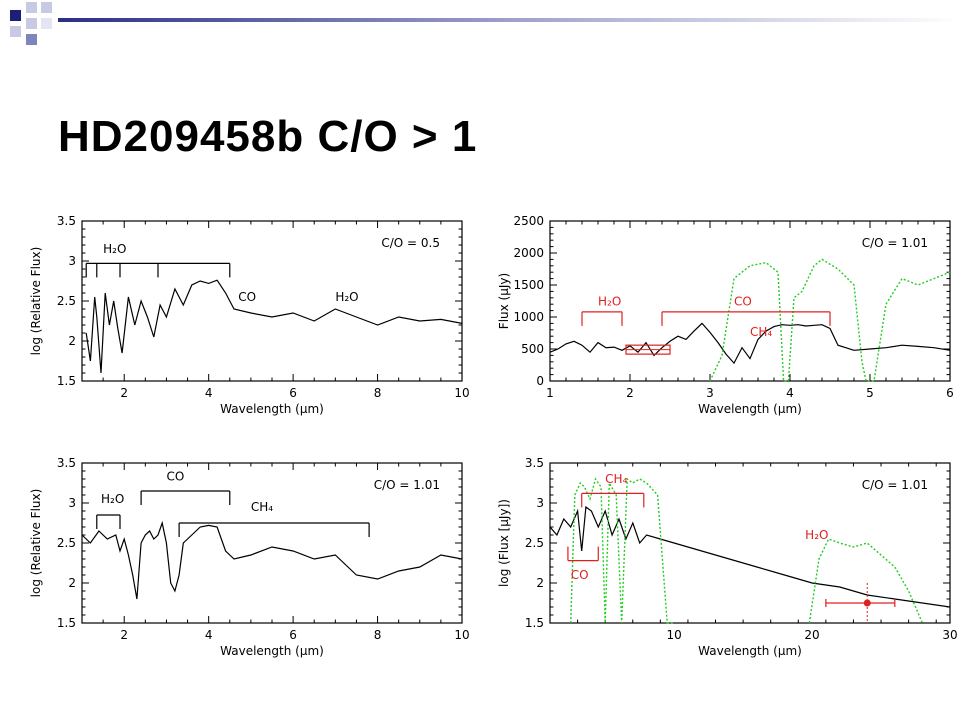 Image resolution: width=960 pixels, height=720 pixels. What do you see at coordinates (504, 301) in the screenshot?
I see `y-axis-label: Flux (μJy)` at bounding box center [504, 301].